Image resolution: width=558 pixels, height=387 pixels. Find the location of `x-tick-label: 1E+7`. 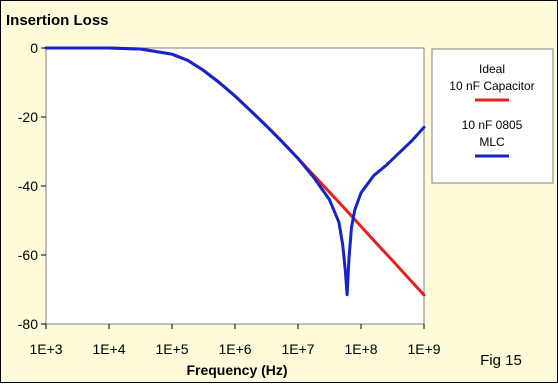

x-tick-label: 1E+7 is located at coordinates (297, 349).